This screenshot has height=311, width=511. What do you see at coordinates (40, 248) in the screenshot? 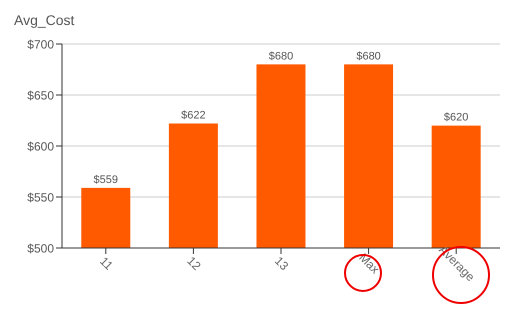
I see `y-tick-label: $500` at bounding box center [40, 248].